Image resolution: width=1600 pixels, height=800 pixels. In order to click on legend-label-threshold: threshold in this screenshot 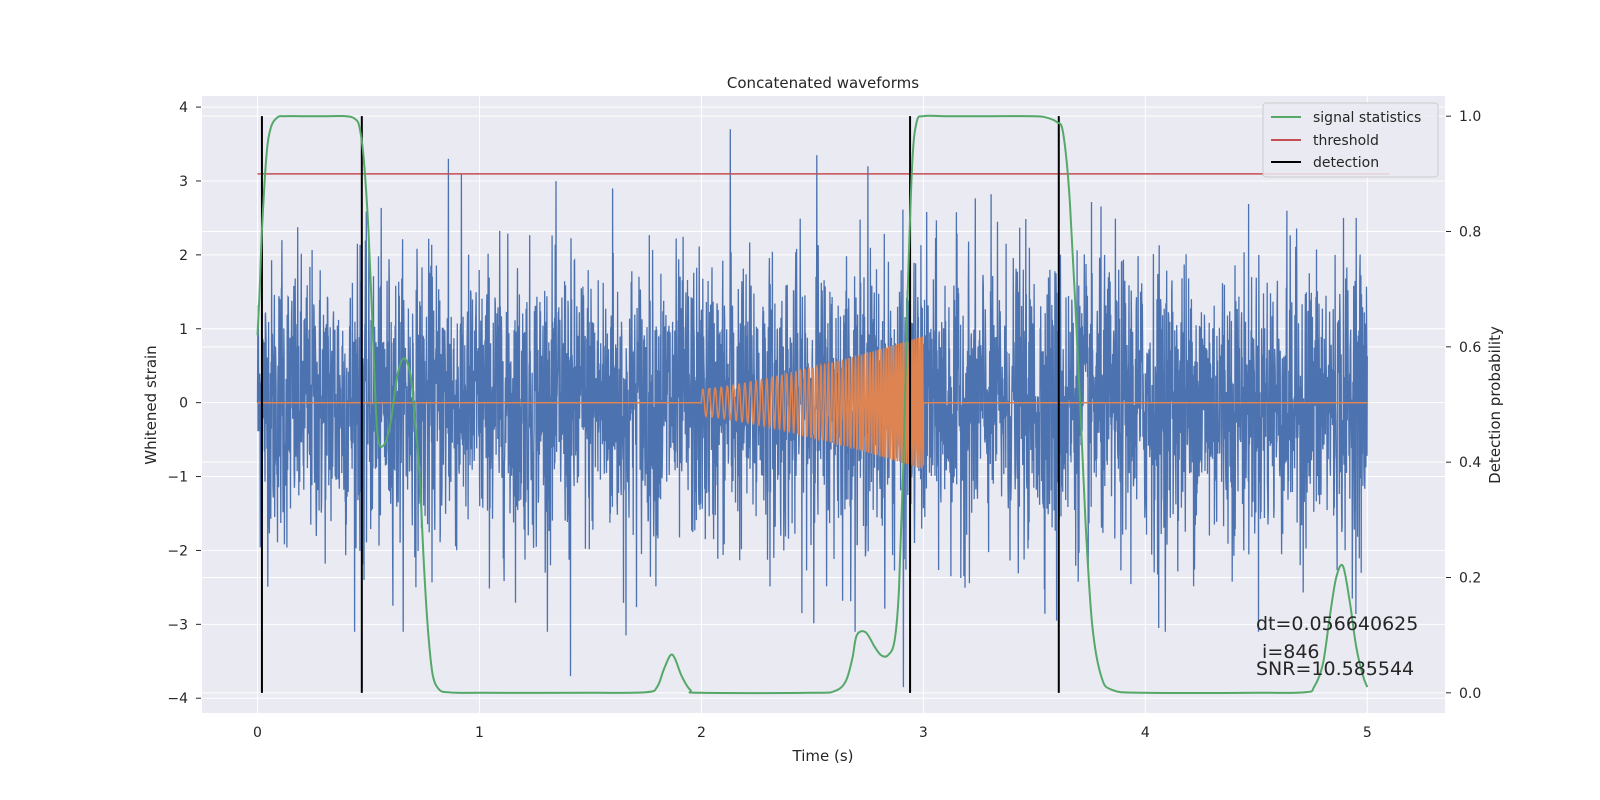, I will do `click(1346, 141)`.